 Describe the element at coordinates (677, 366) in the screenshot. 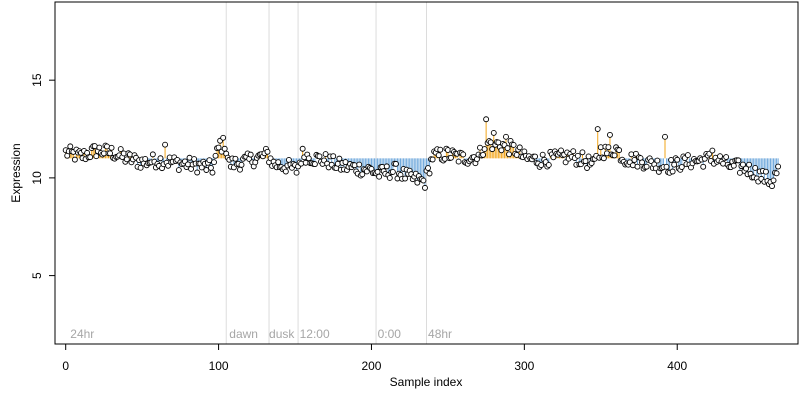

I see `x-tick-label: 400` at that location.